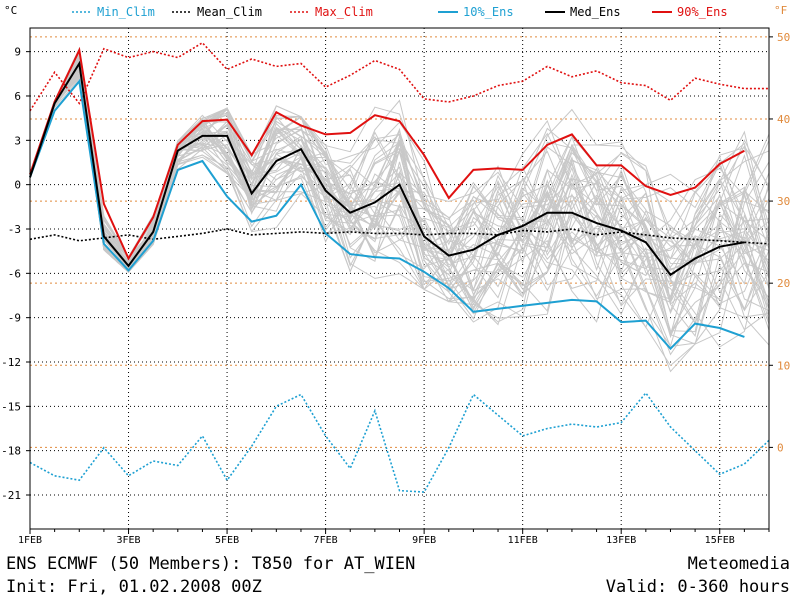 The width and height of the screenshot is (800, 600). I want to click on y-tick-label-f: 20, so click(783, 283).